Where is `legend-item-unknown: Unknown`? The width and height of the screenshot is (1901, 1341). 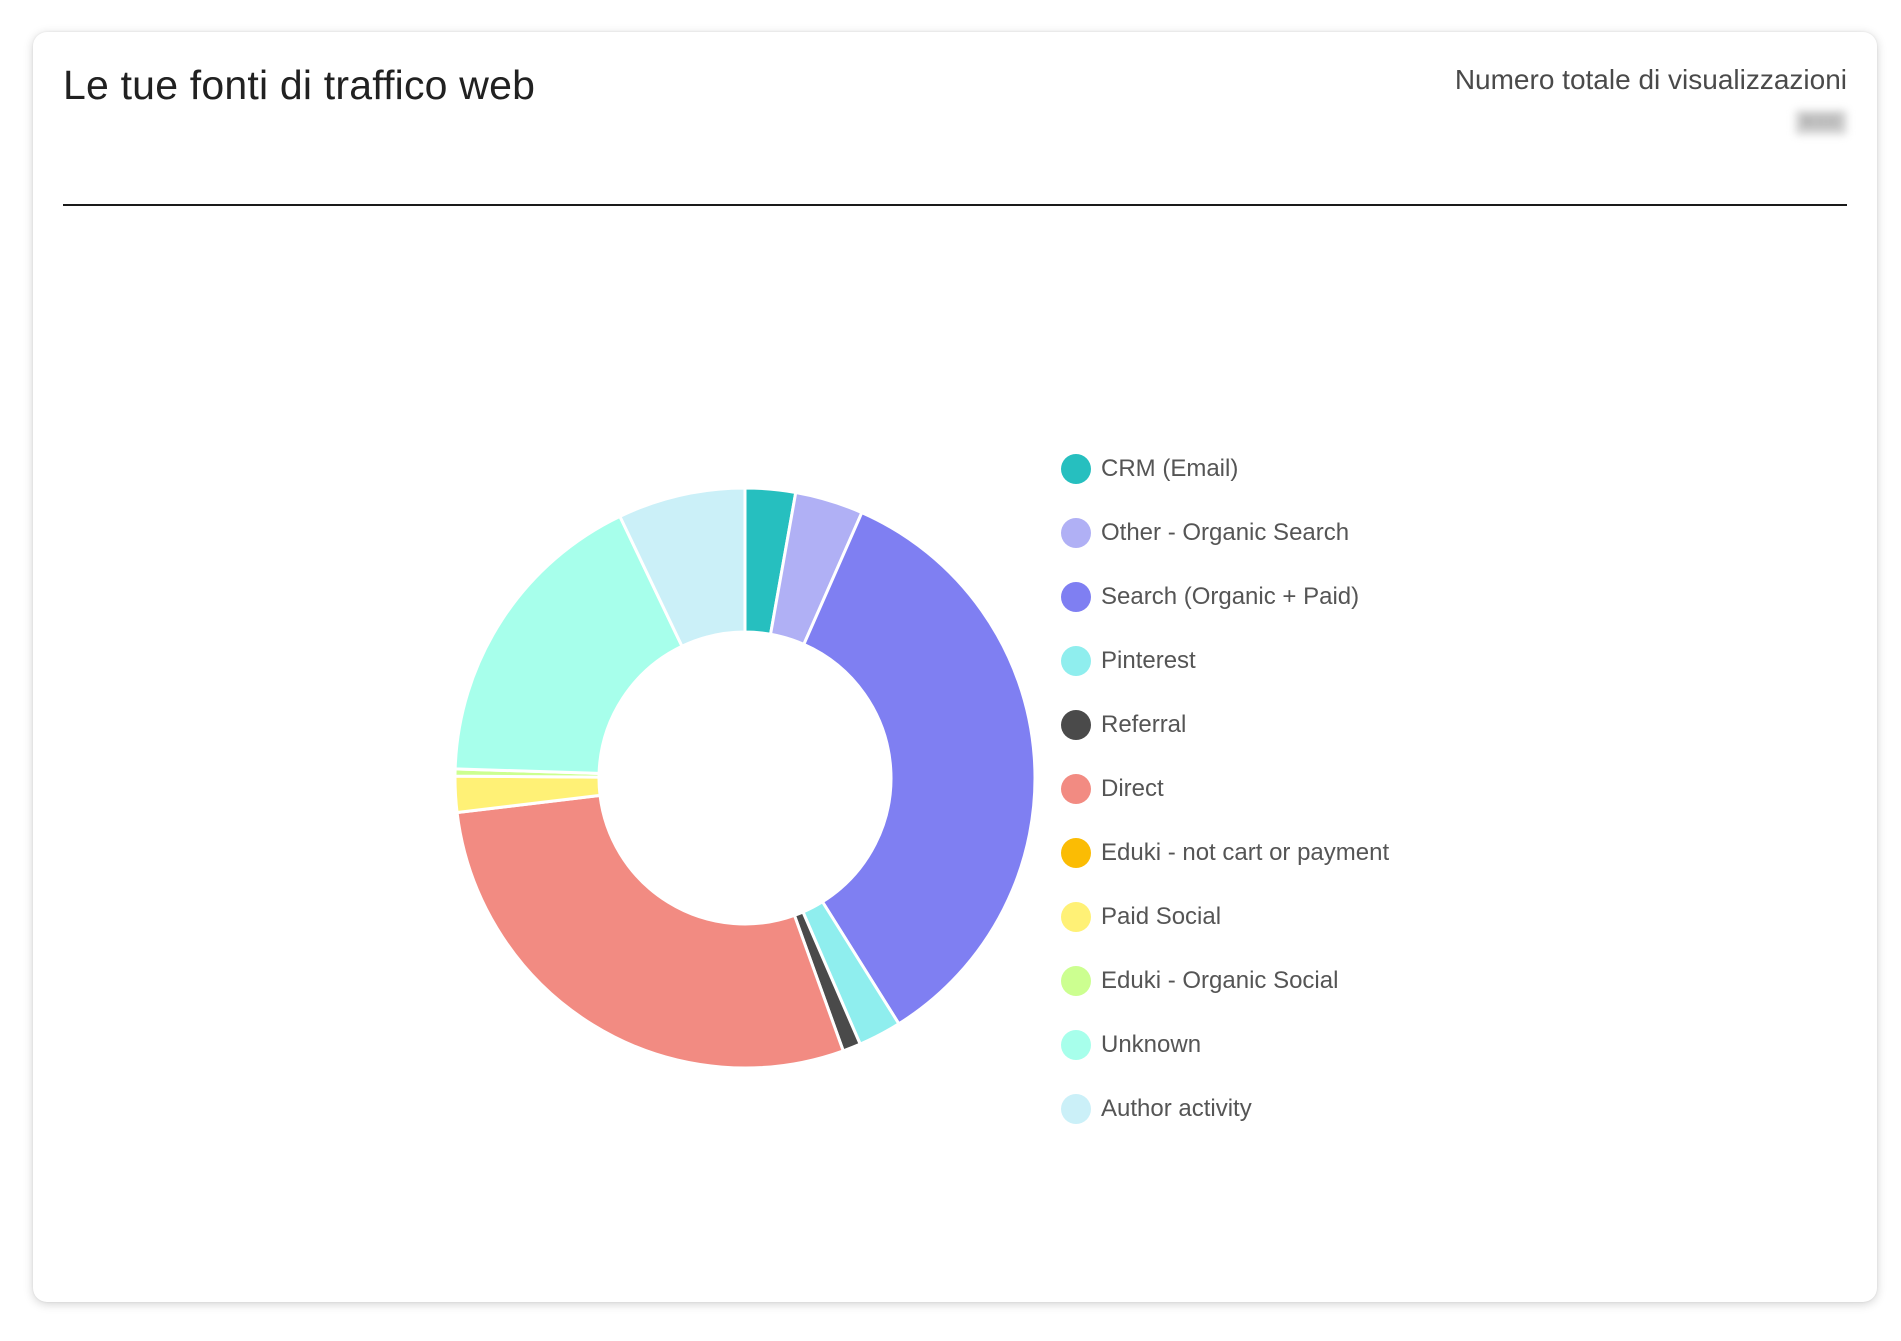
legend-item-unknown: Unknown is located at coordinates (1225, 1045).